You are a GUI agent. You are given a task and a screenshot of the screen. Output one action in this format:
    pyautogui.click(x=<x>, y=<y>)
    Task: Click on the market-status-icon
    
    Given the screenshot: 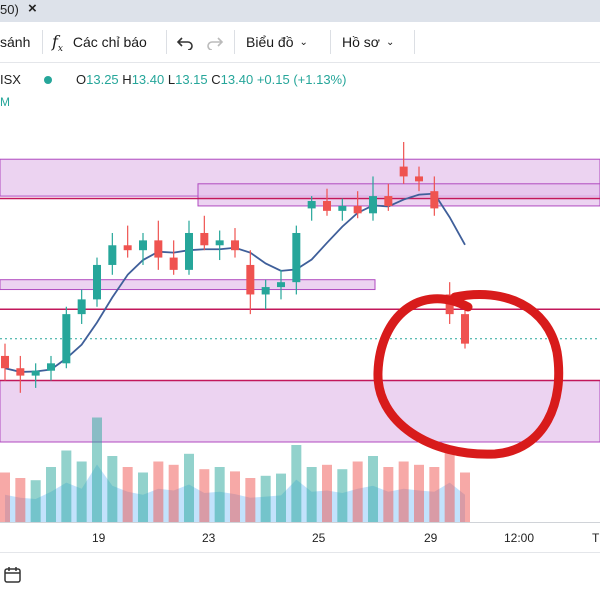 What is the action you would take?
    pyautogui.click(x=48, y=80)
    